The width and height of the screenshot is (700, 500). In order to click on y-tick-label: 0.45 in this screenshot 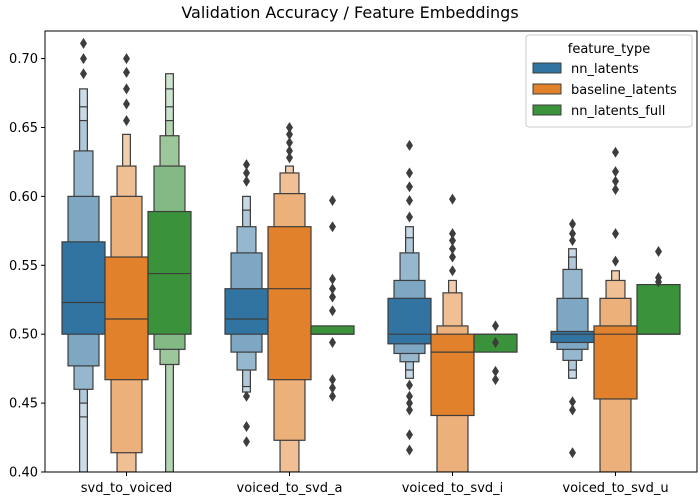, I will do `click(23, 404)`.